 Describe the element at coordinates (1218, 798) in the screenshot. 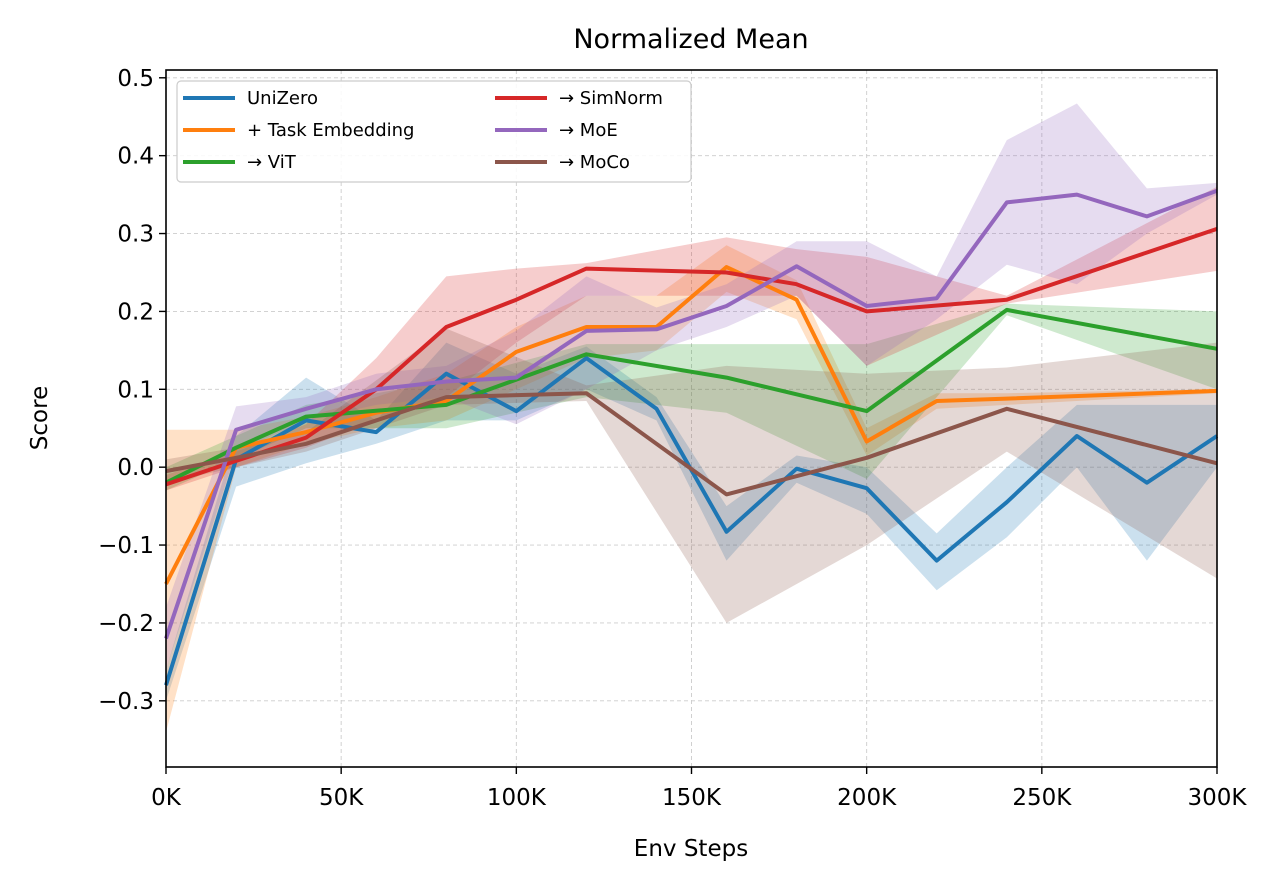

I see `x-tick-label: 300K` at that location.